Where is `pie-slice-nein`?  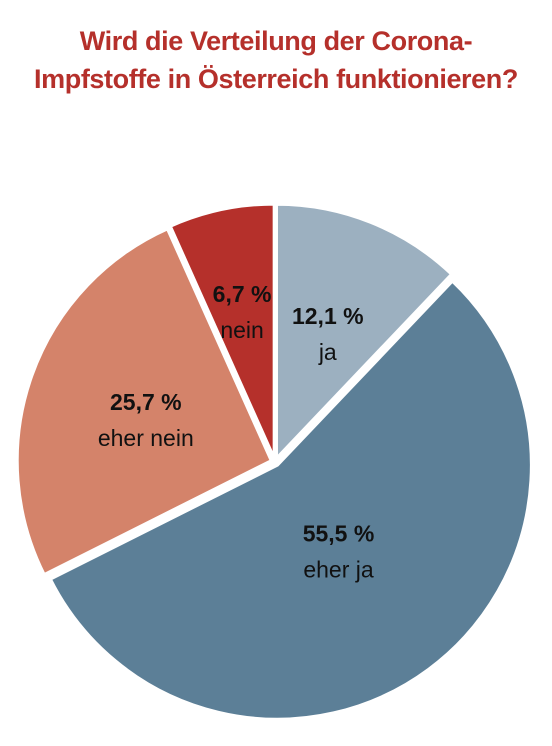 pie-slice-nein is located at coordinates (222, 331).